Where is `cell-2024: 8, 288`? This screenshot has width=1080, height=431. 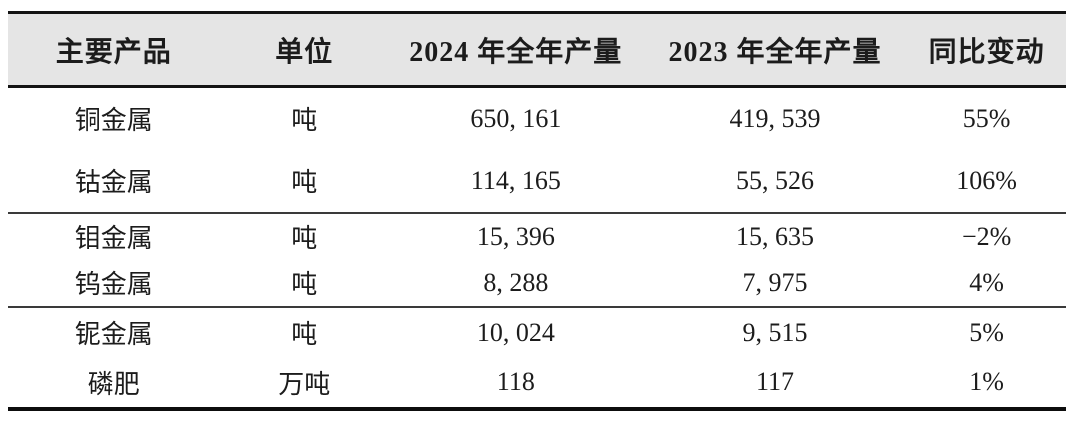 cell-2024: 8, 288 is located at coordinates (515, 283).